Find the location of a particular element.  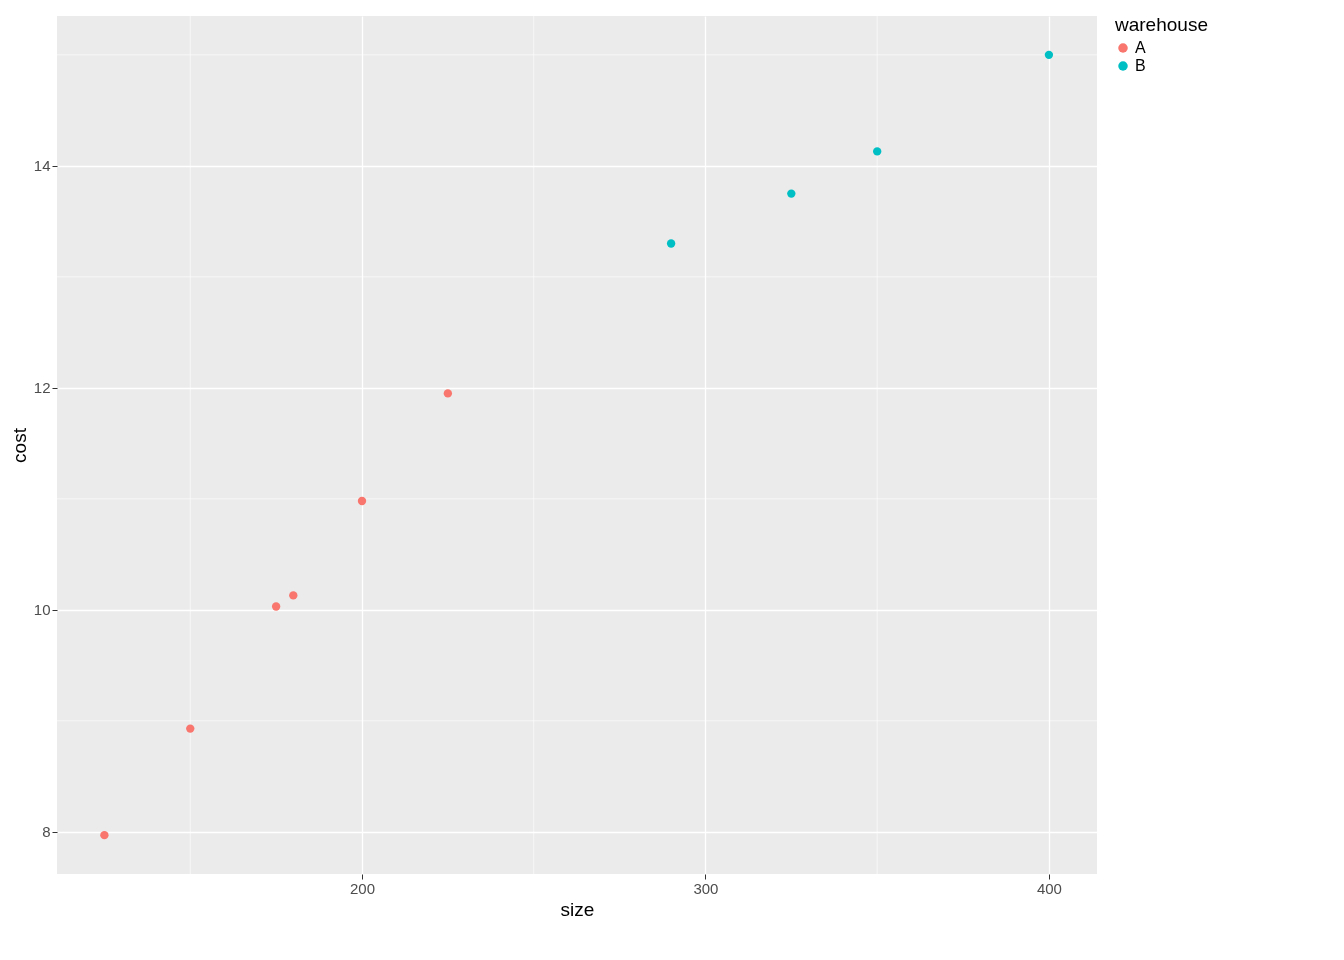

legend-label: B is located at coordinates (1140, 65).